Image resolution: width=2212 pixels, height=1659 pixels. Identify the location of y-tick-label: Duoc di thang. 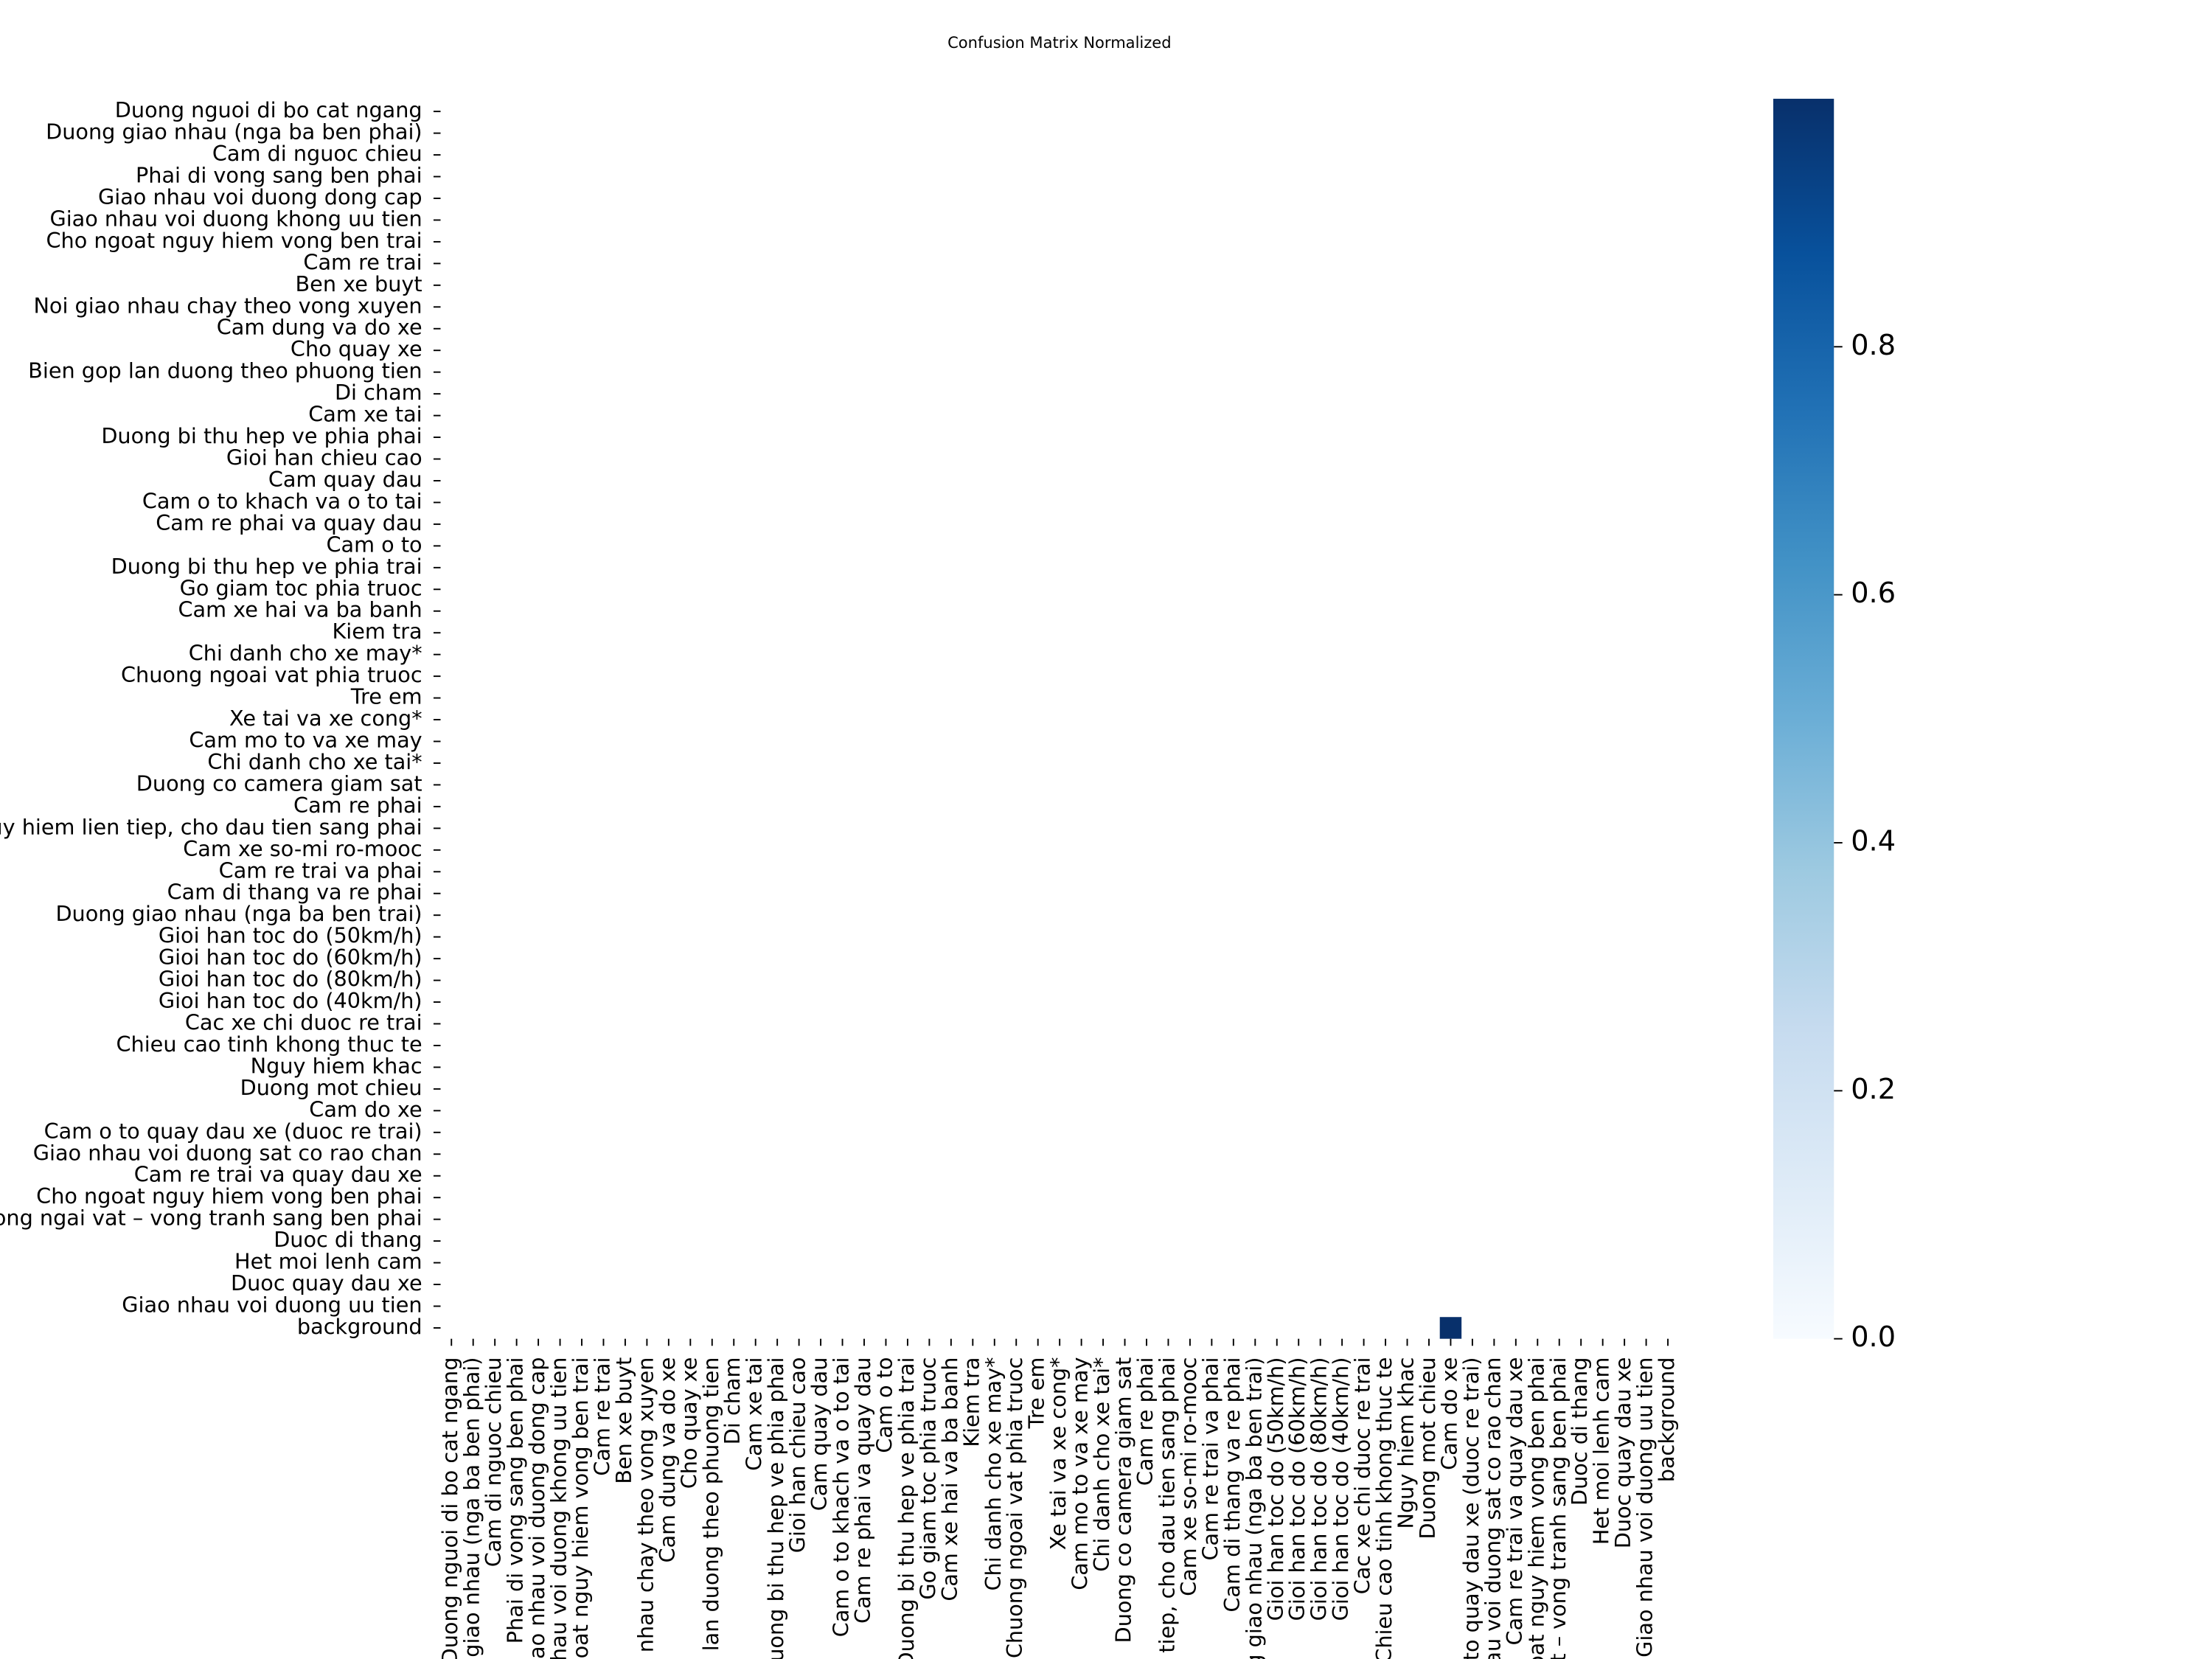
(348, 1239).